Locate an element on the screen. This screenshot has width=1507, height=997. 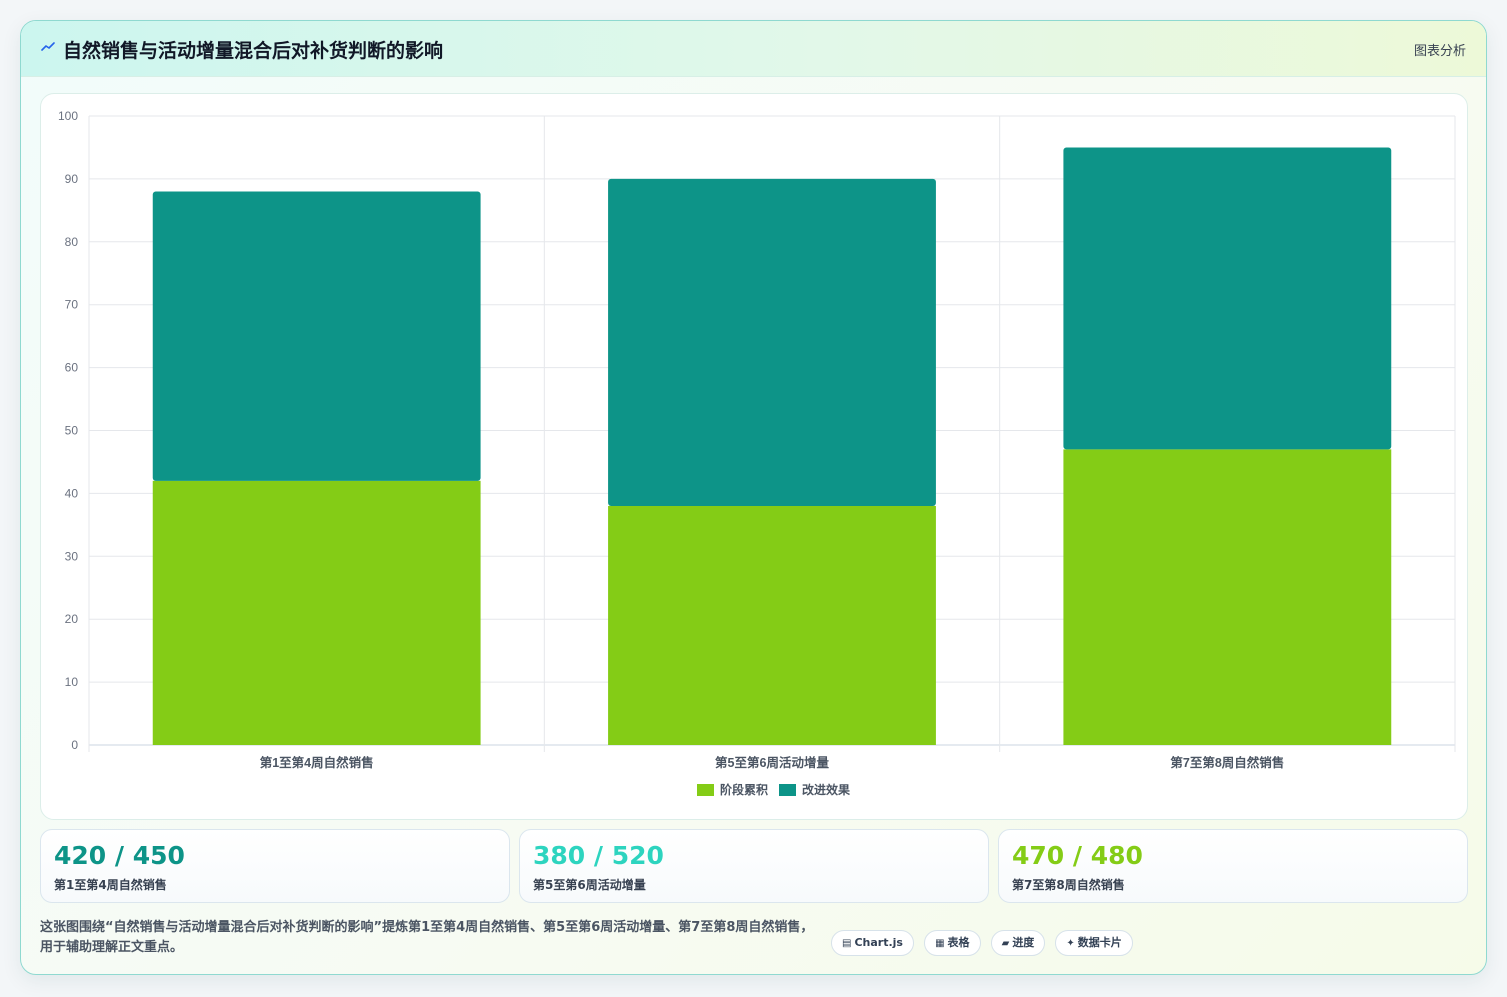
stat-card-2: 380 / 520 第5至第6周活动增量 is located at coordinates (754, 866).